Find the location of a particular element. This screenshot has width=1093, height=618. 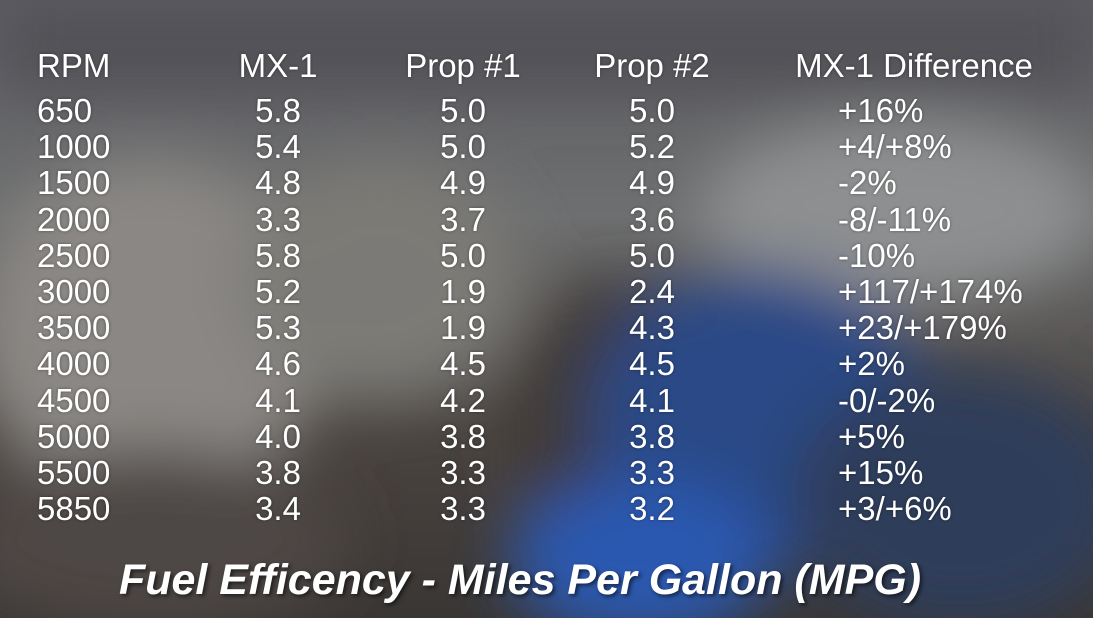

table-cell: 1500 is located at coordinates (74, 183).